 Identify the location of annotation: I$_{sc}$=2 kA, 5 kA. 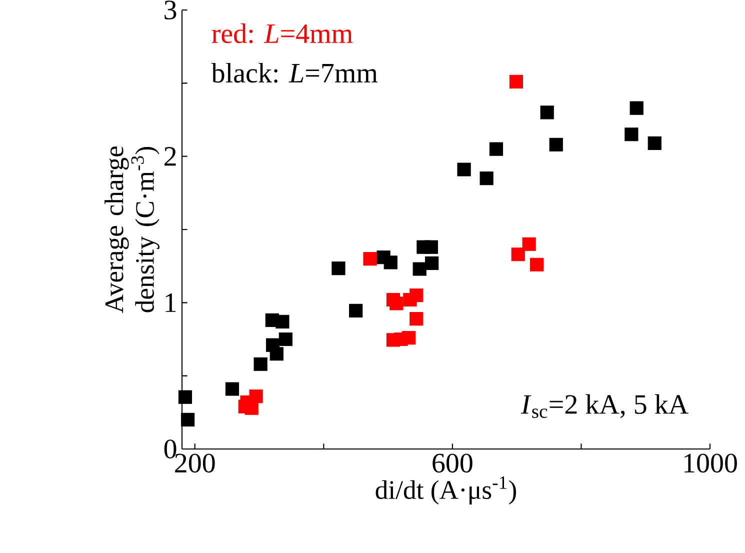
(604, 406).